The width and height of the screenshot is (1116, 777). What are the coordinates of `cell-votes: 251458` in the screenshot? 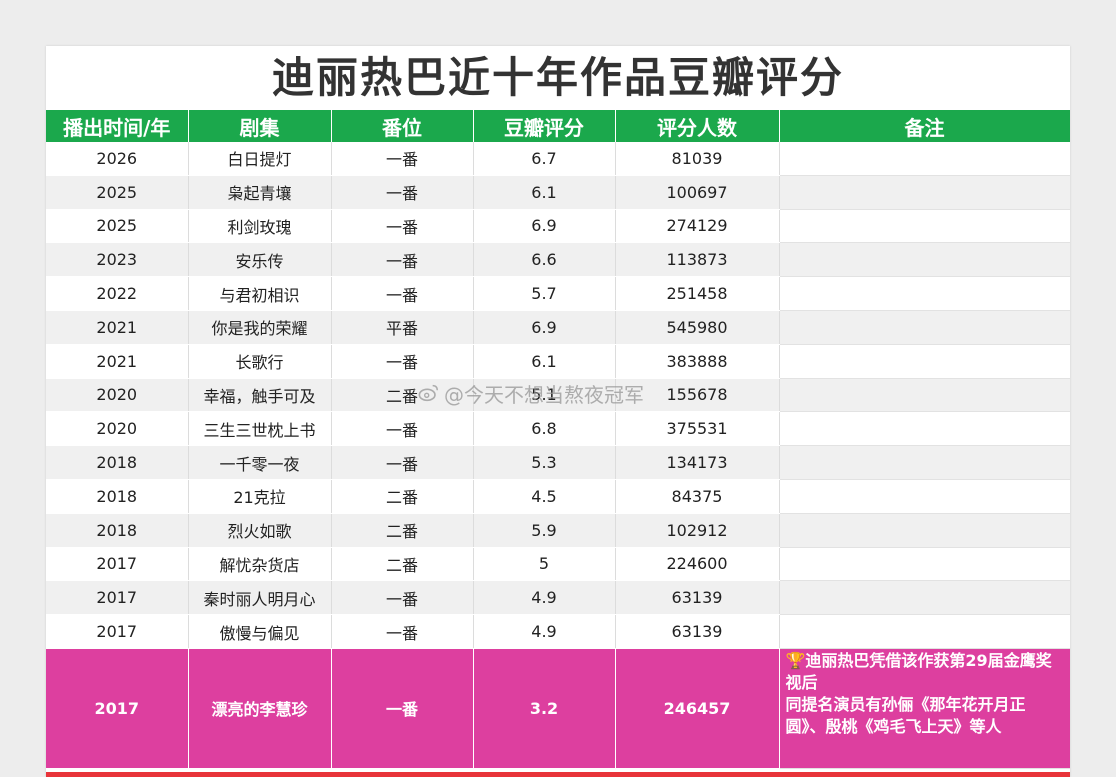 It's located at (697, 293).